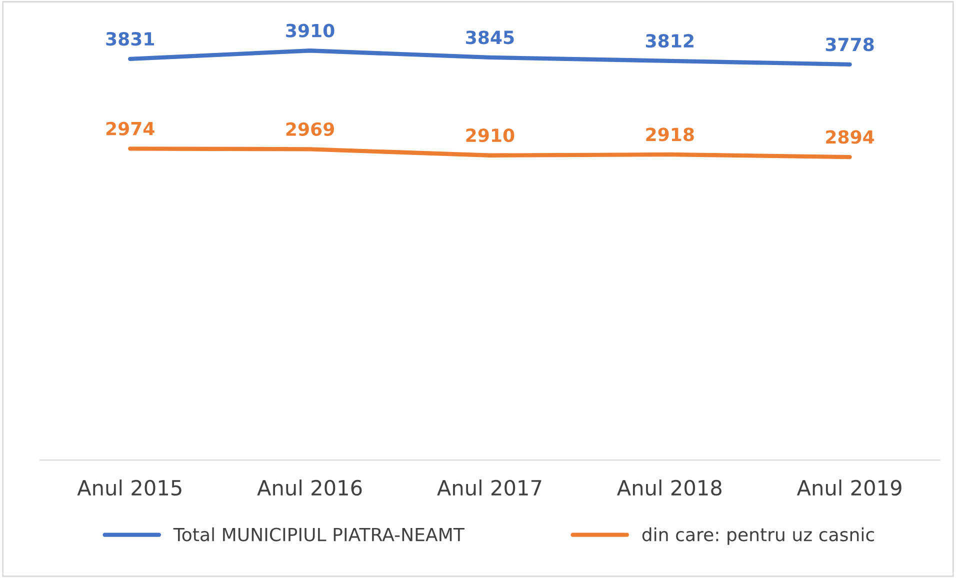 The width and height of the screenshot is (956, 578). What do you see at coordinates (489, 488) in the screenshot?
I see `x-tick-label: Anul 2017` at bounding box center [489, 488].